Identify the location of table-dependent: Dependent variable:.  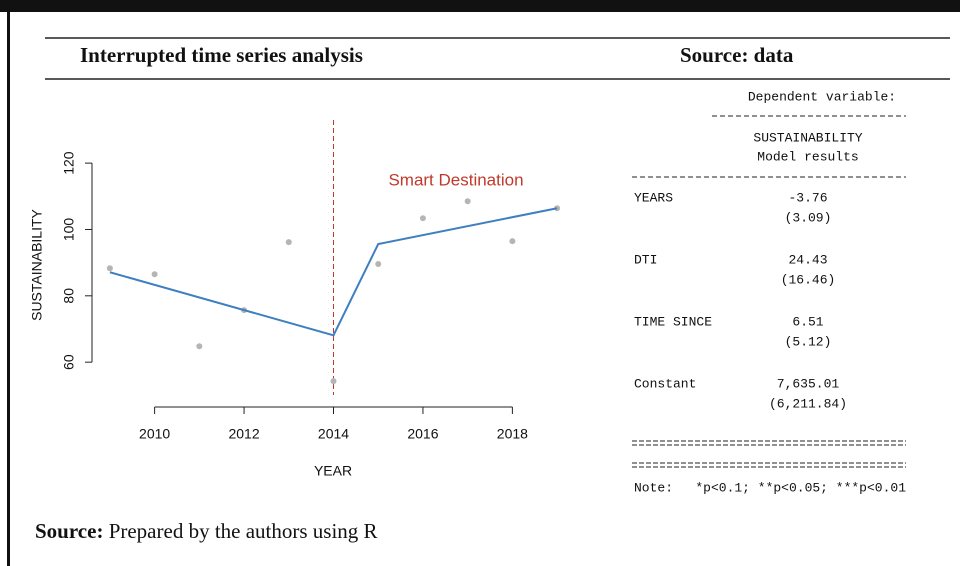
(822, 96).